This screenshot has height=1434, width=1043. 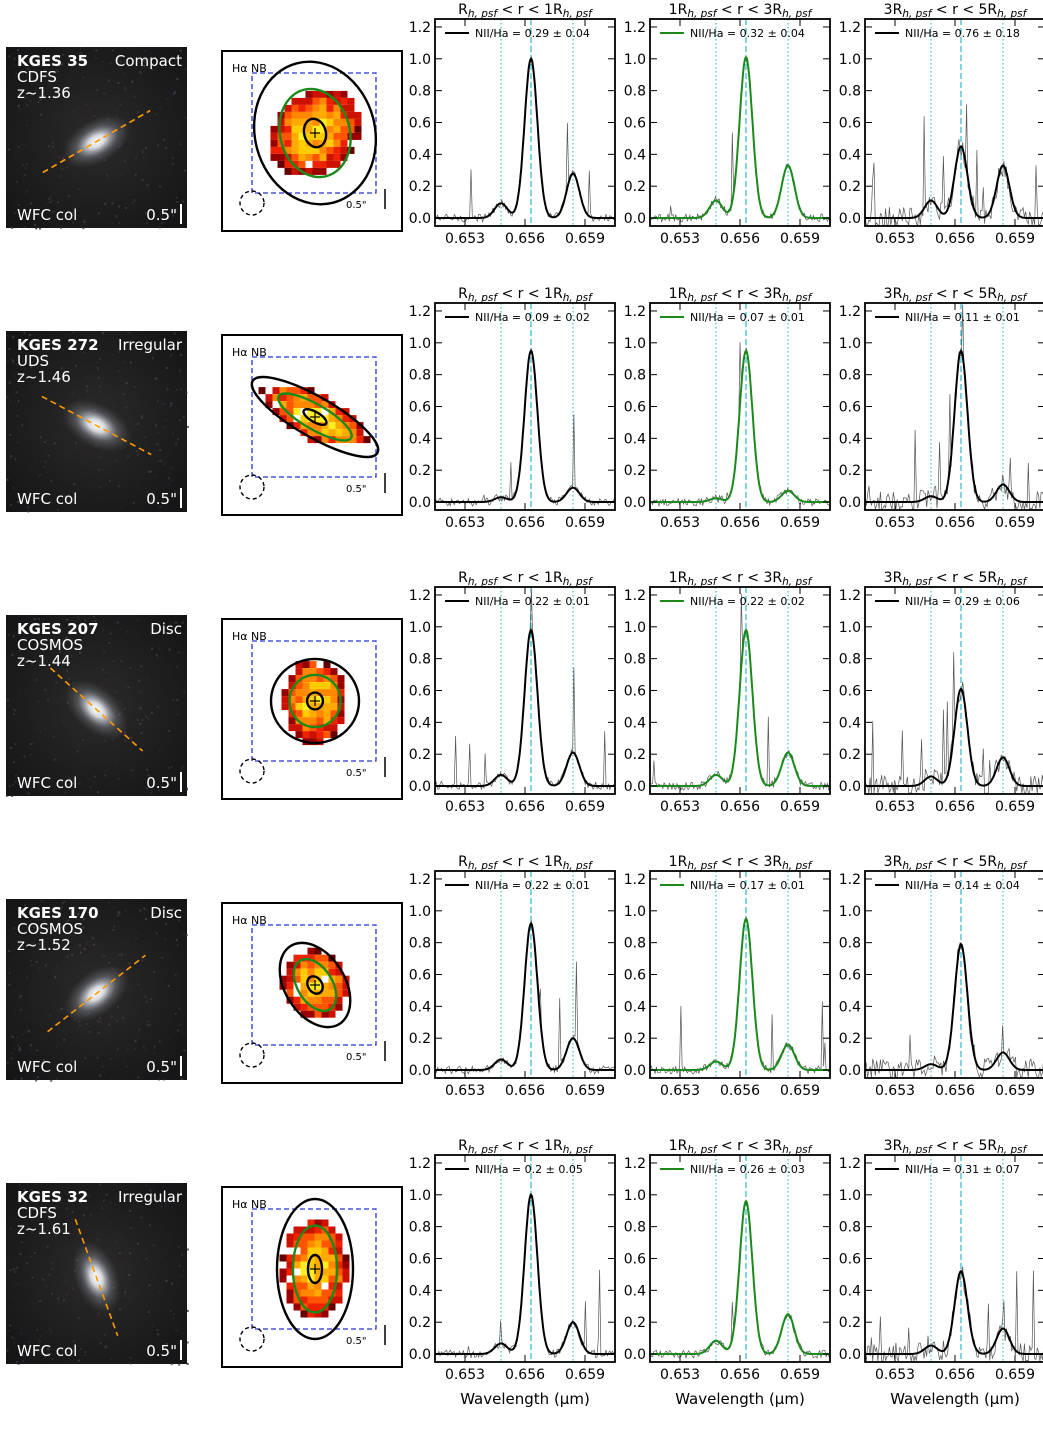 What do you see at coordinates (252, 1055) in the screenshot?
I see `psf-circle` at bounding box center [252, 1055].